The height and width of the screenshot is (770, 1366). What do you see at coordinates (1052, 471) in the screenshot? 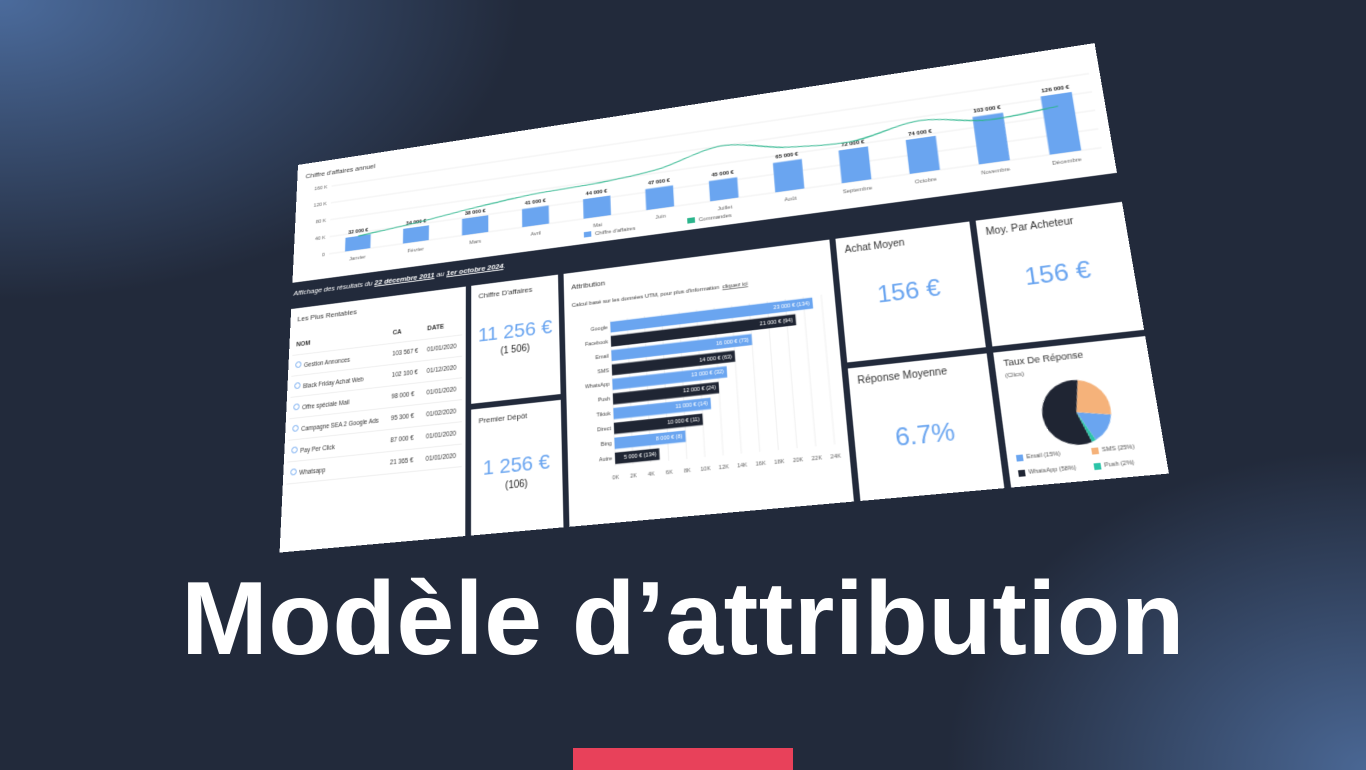
I see `legend-label: WhatsApp (58%)` at bounding box center [1052, 471].